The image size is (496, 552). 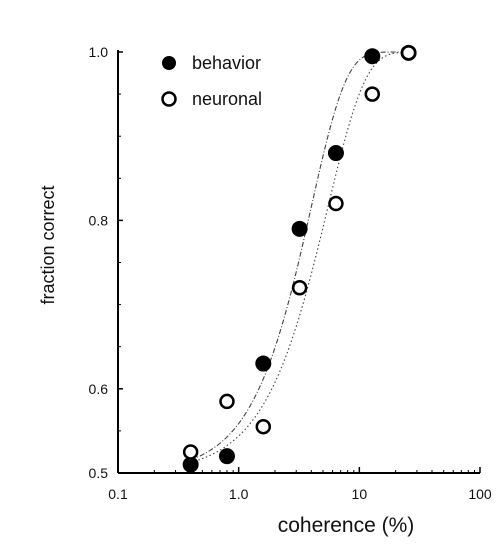 I want to click on y-tick-label: 0.8, so click(x=99, y=220).